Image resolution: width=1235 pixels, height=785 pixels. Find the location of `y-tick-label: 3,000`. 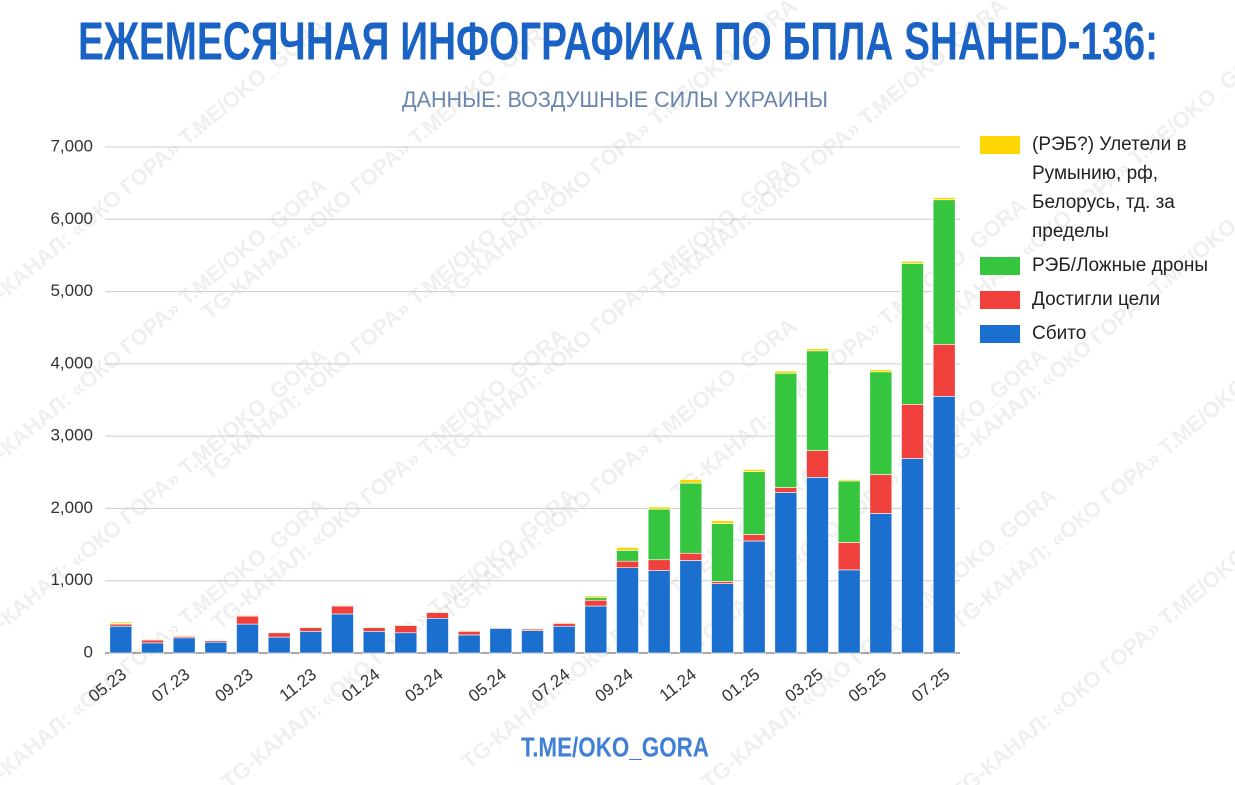

y-tick-label: 3,000 is located at coordinates (71, 435).